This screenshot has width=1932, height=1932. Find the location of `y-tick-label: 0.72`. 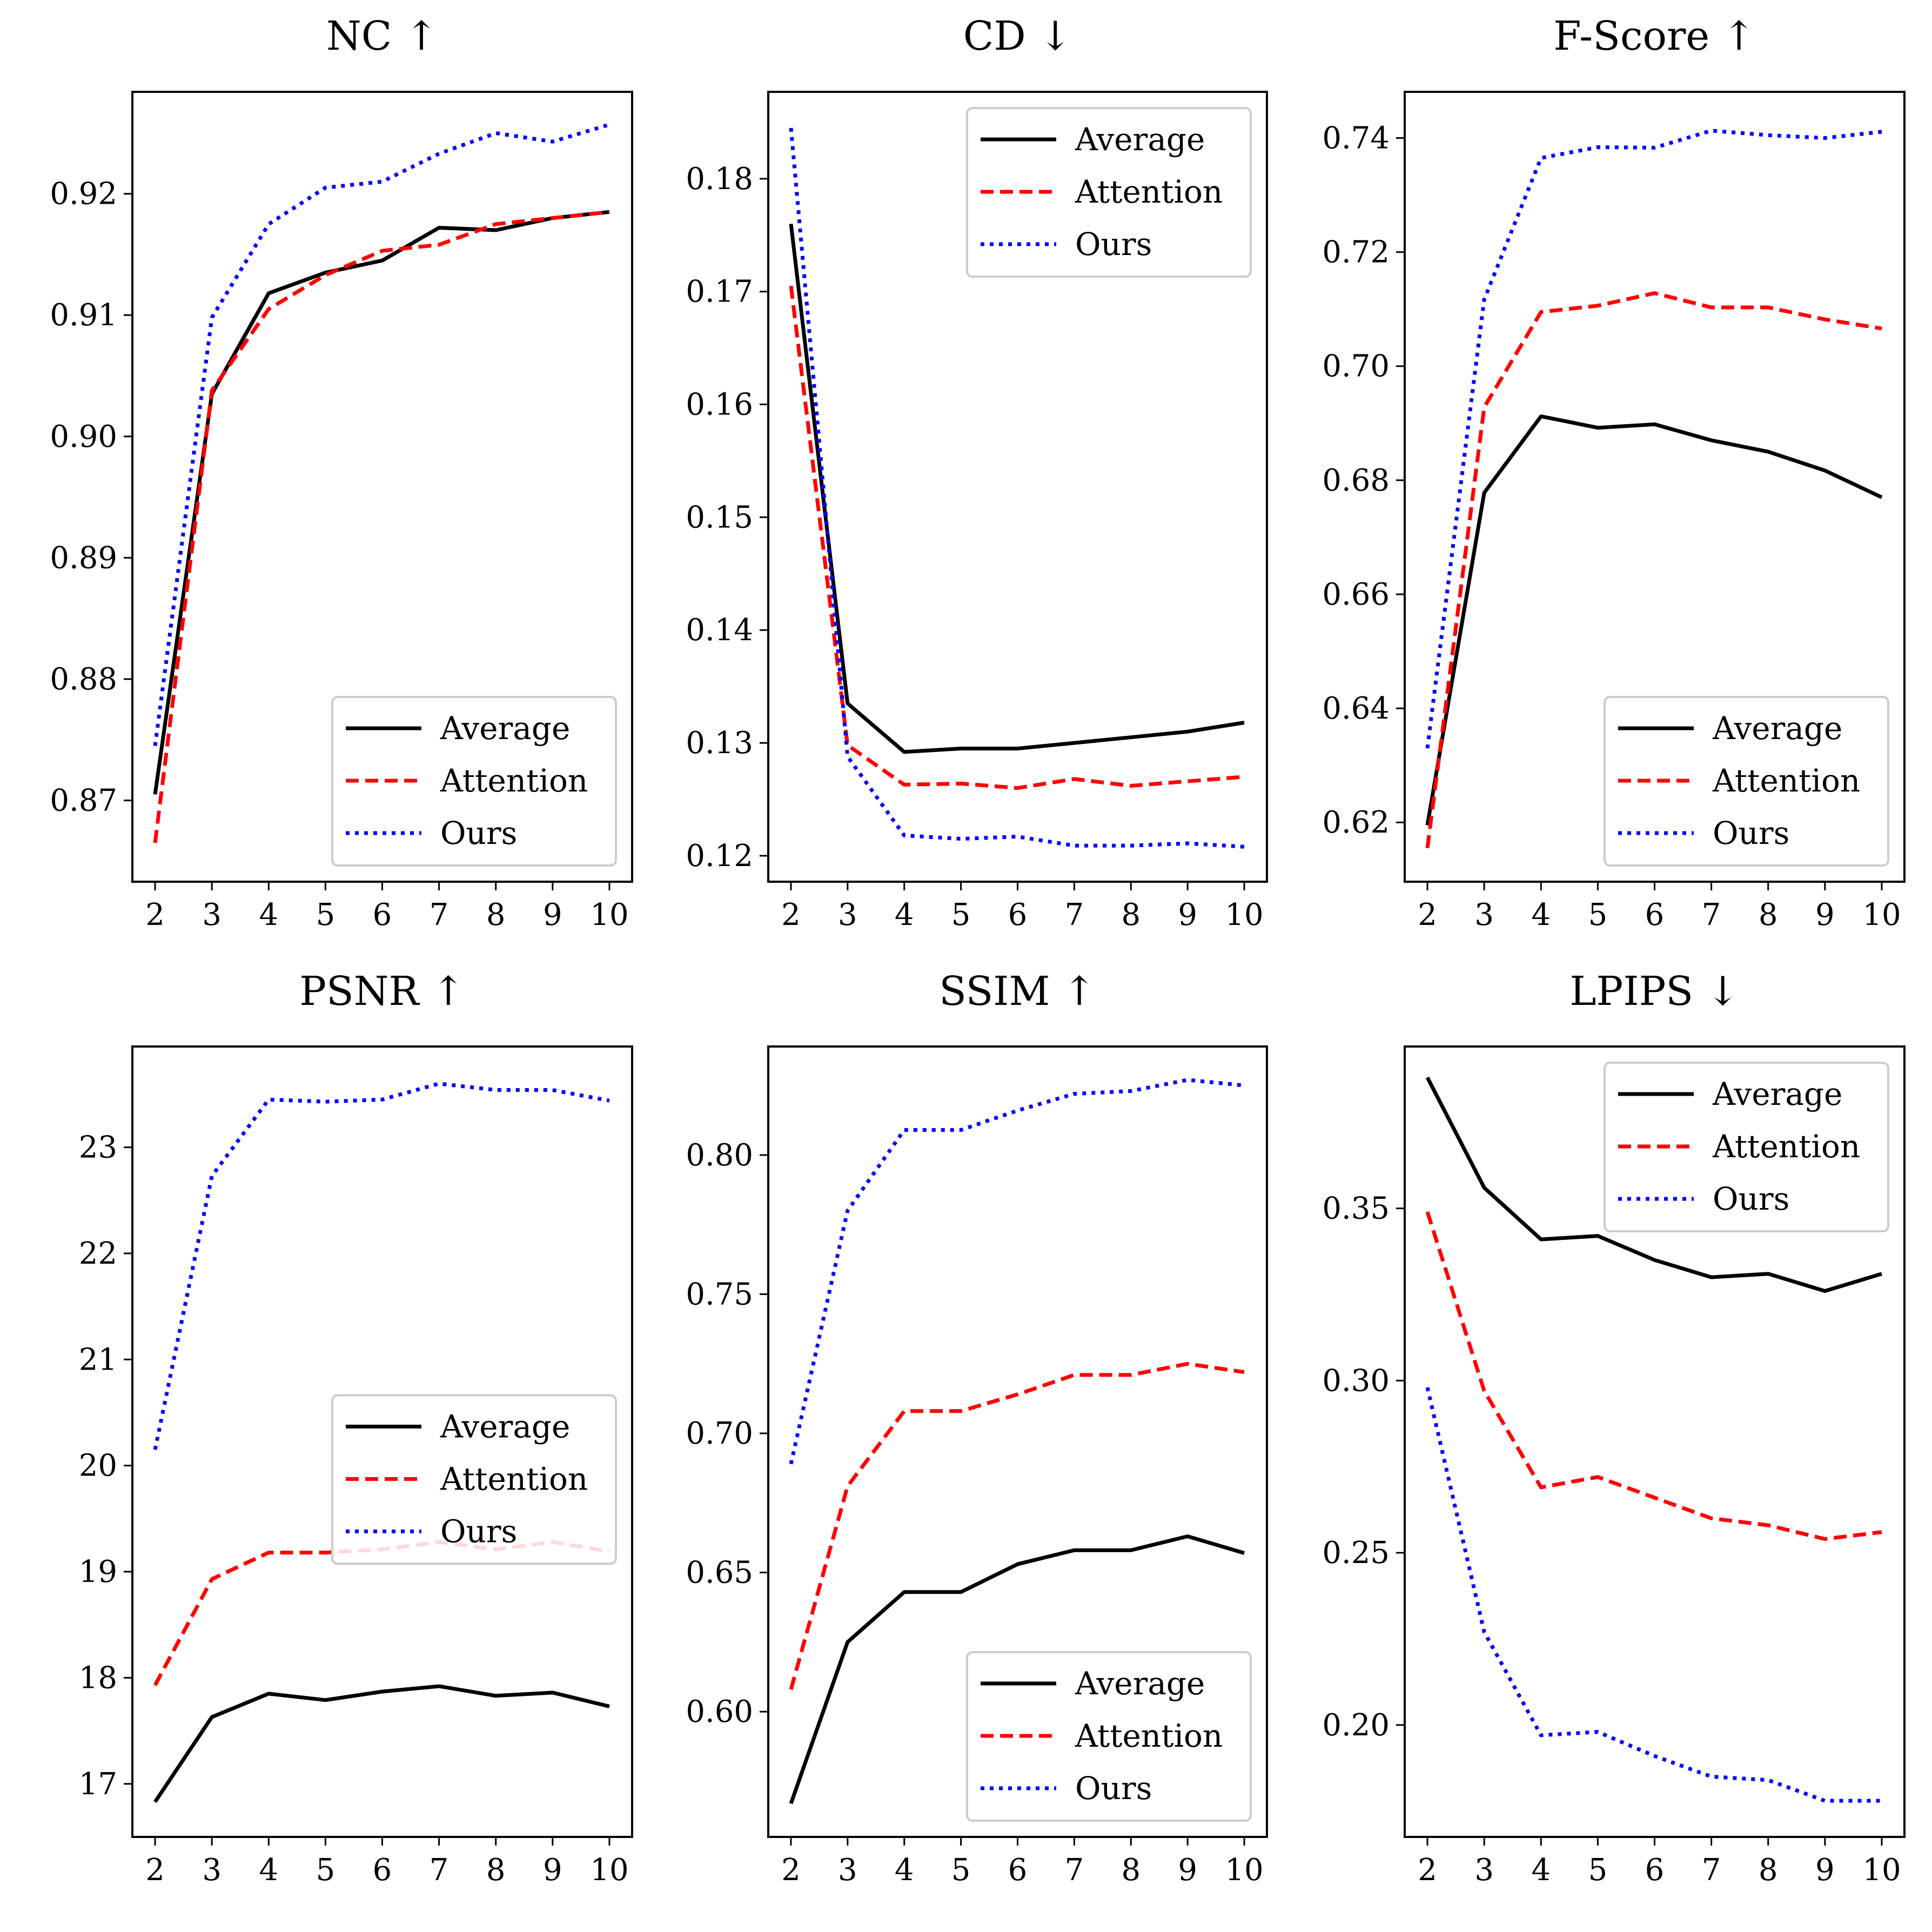

y-tick-label: 0.72 is located at coordinates (1356, 253).